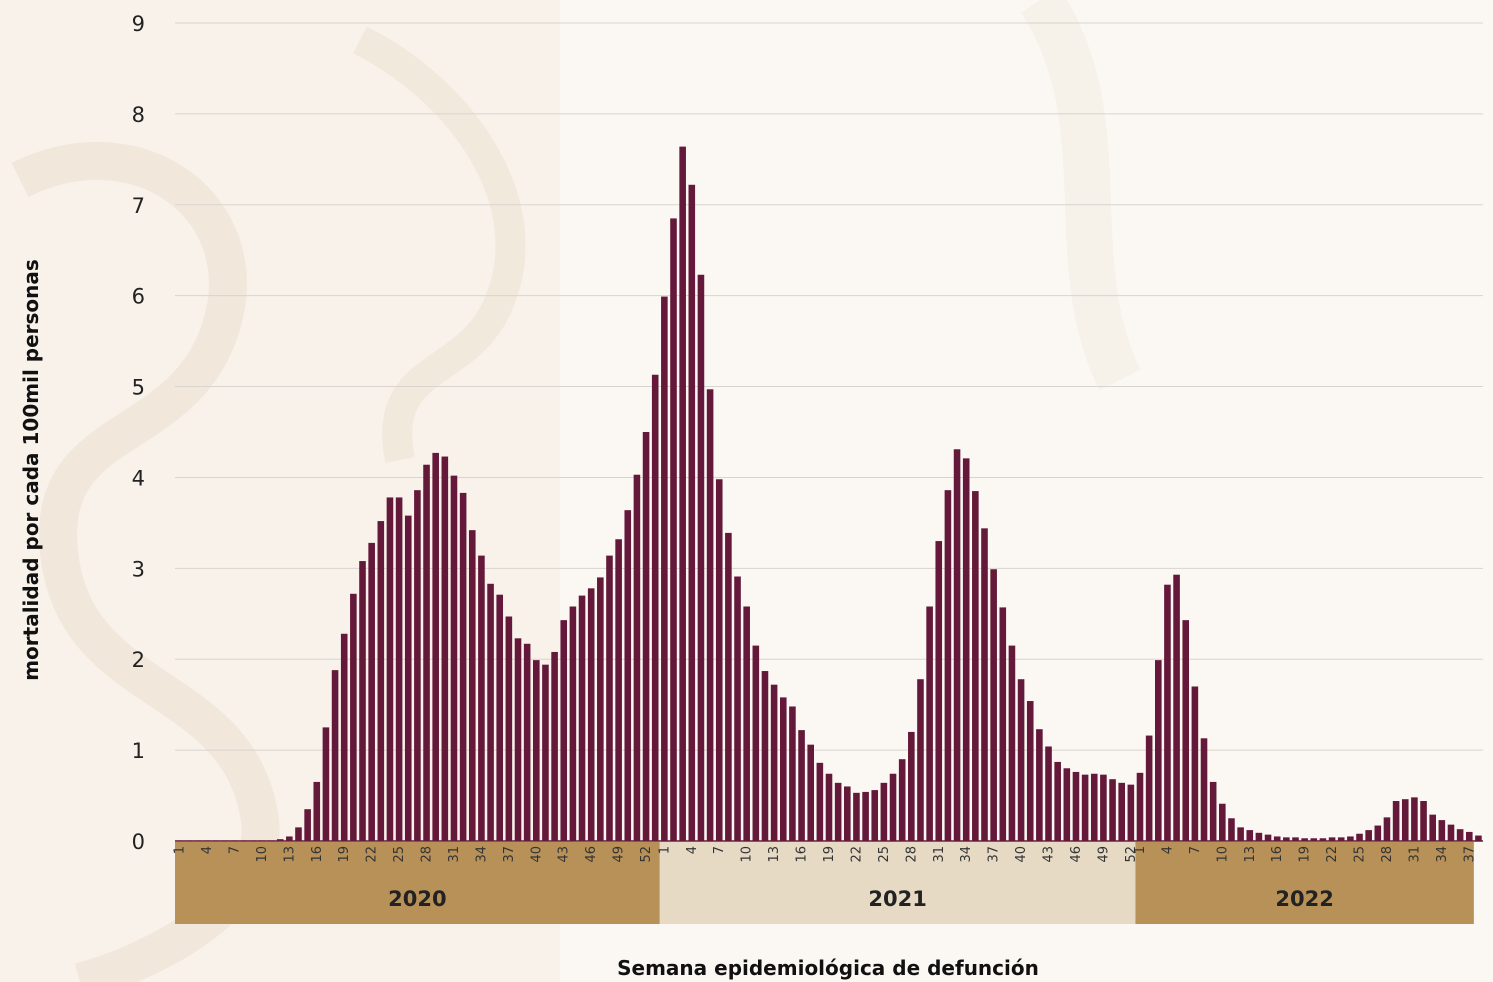 Image resolution: width=1493 pixels, height=982 pixels. What do you see at coordinates (646, 854) in the screenshot?
I see `x-tick-label: 52` at bounding box center [646, 854].